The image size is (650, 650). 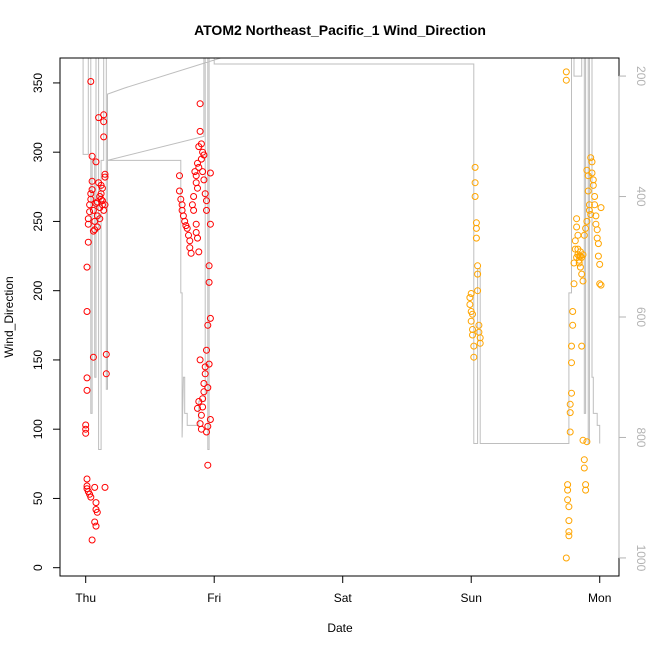 I want to click on y-tick-label: 100, so click(x=38, y=429).